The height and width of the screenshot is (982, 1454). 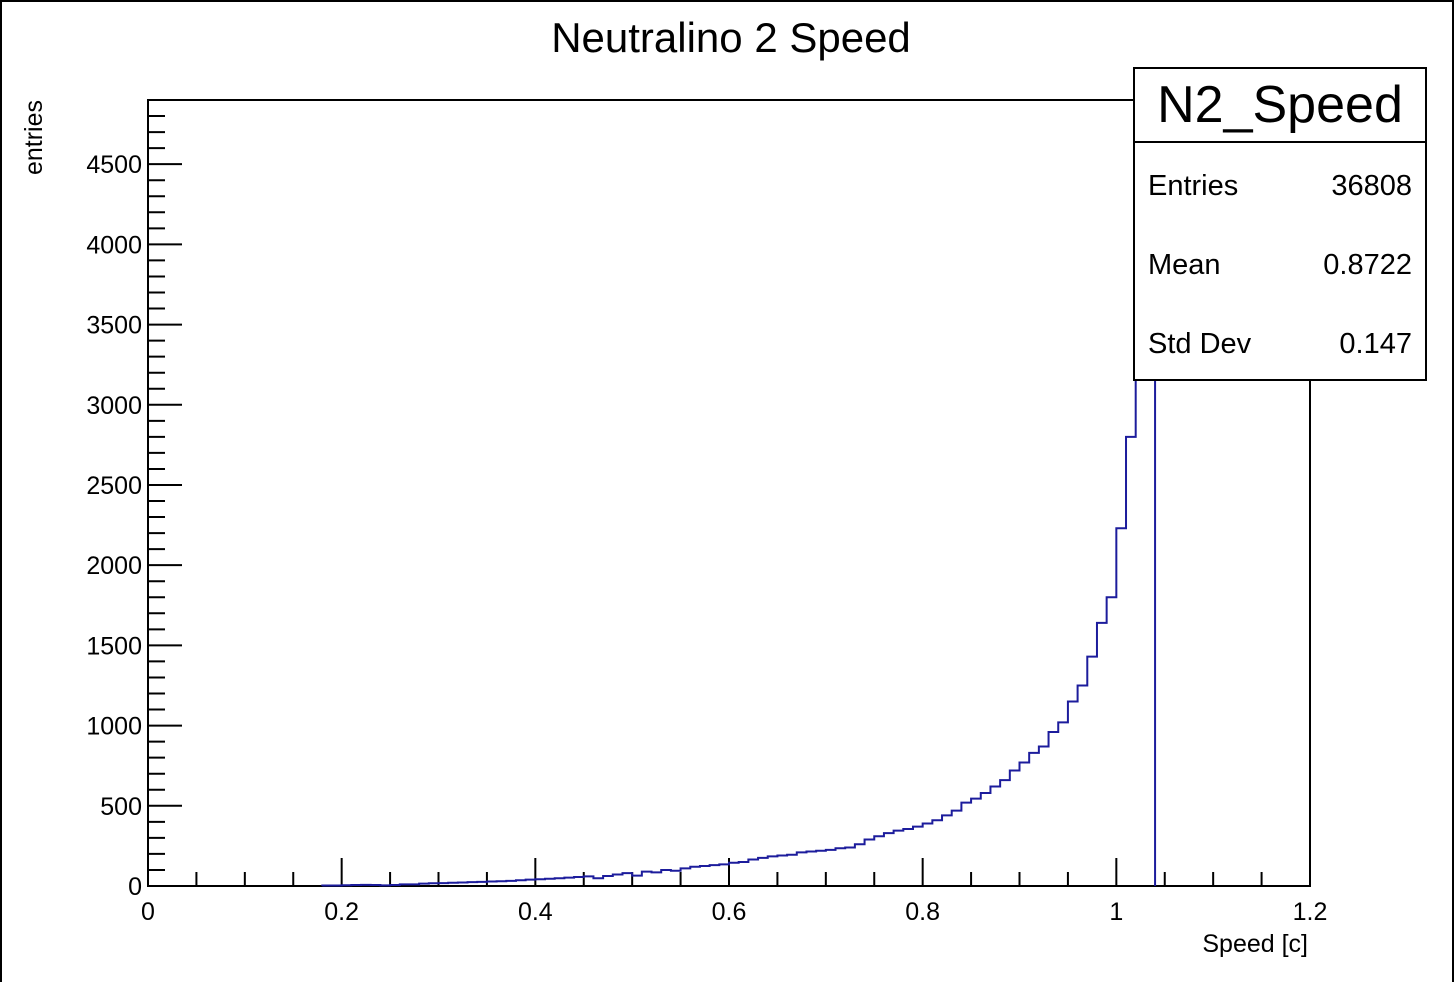 I want to click on x-axis: 0 0.2 0.4 0.6 0.8 1 1.2, so click(x=734, y=892).